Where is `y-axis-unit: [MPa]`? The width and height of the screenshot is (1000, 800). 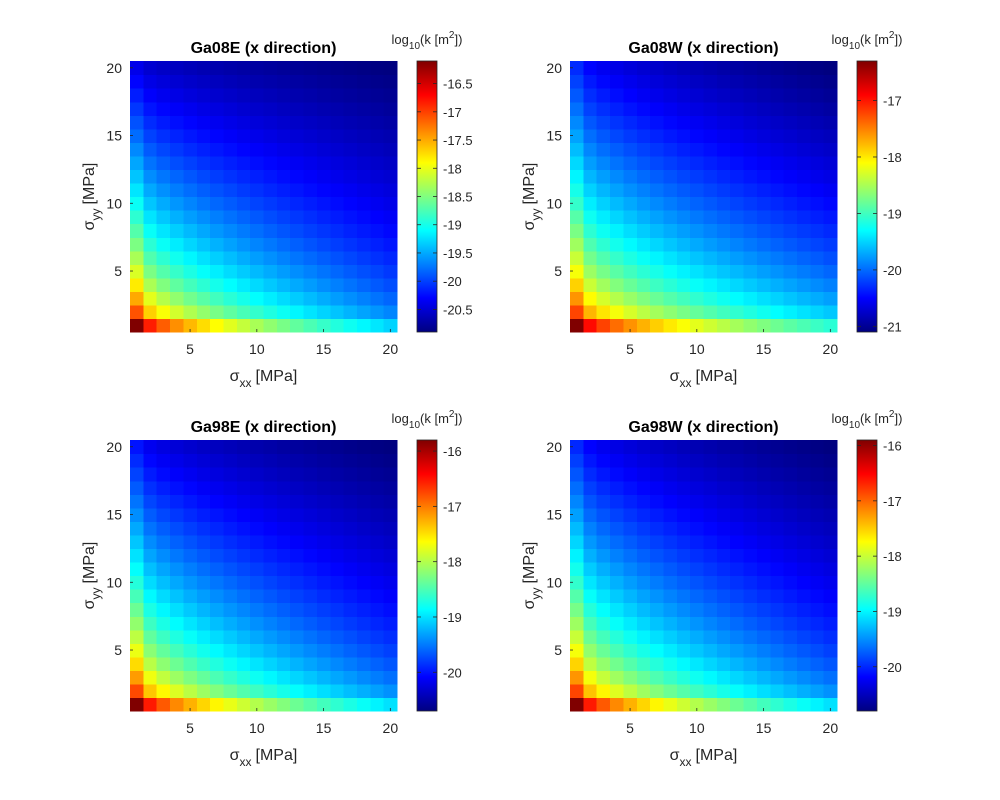
y-axis-unit: [MPa] is located at coordinates (529, 563).